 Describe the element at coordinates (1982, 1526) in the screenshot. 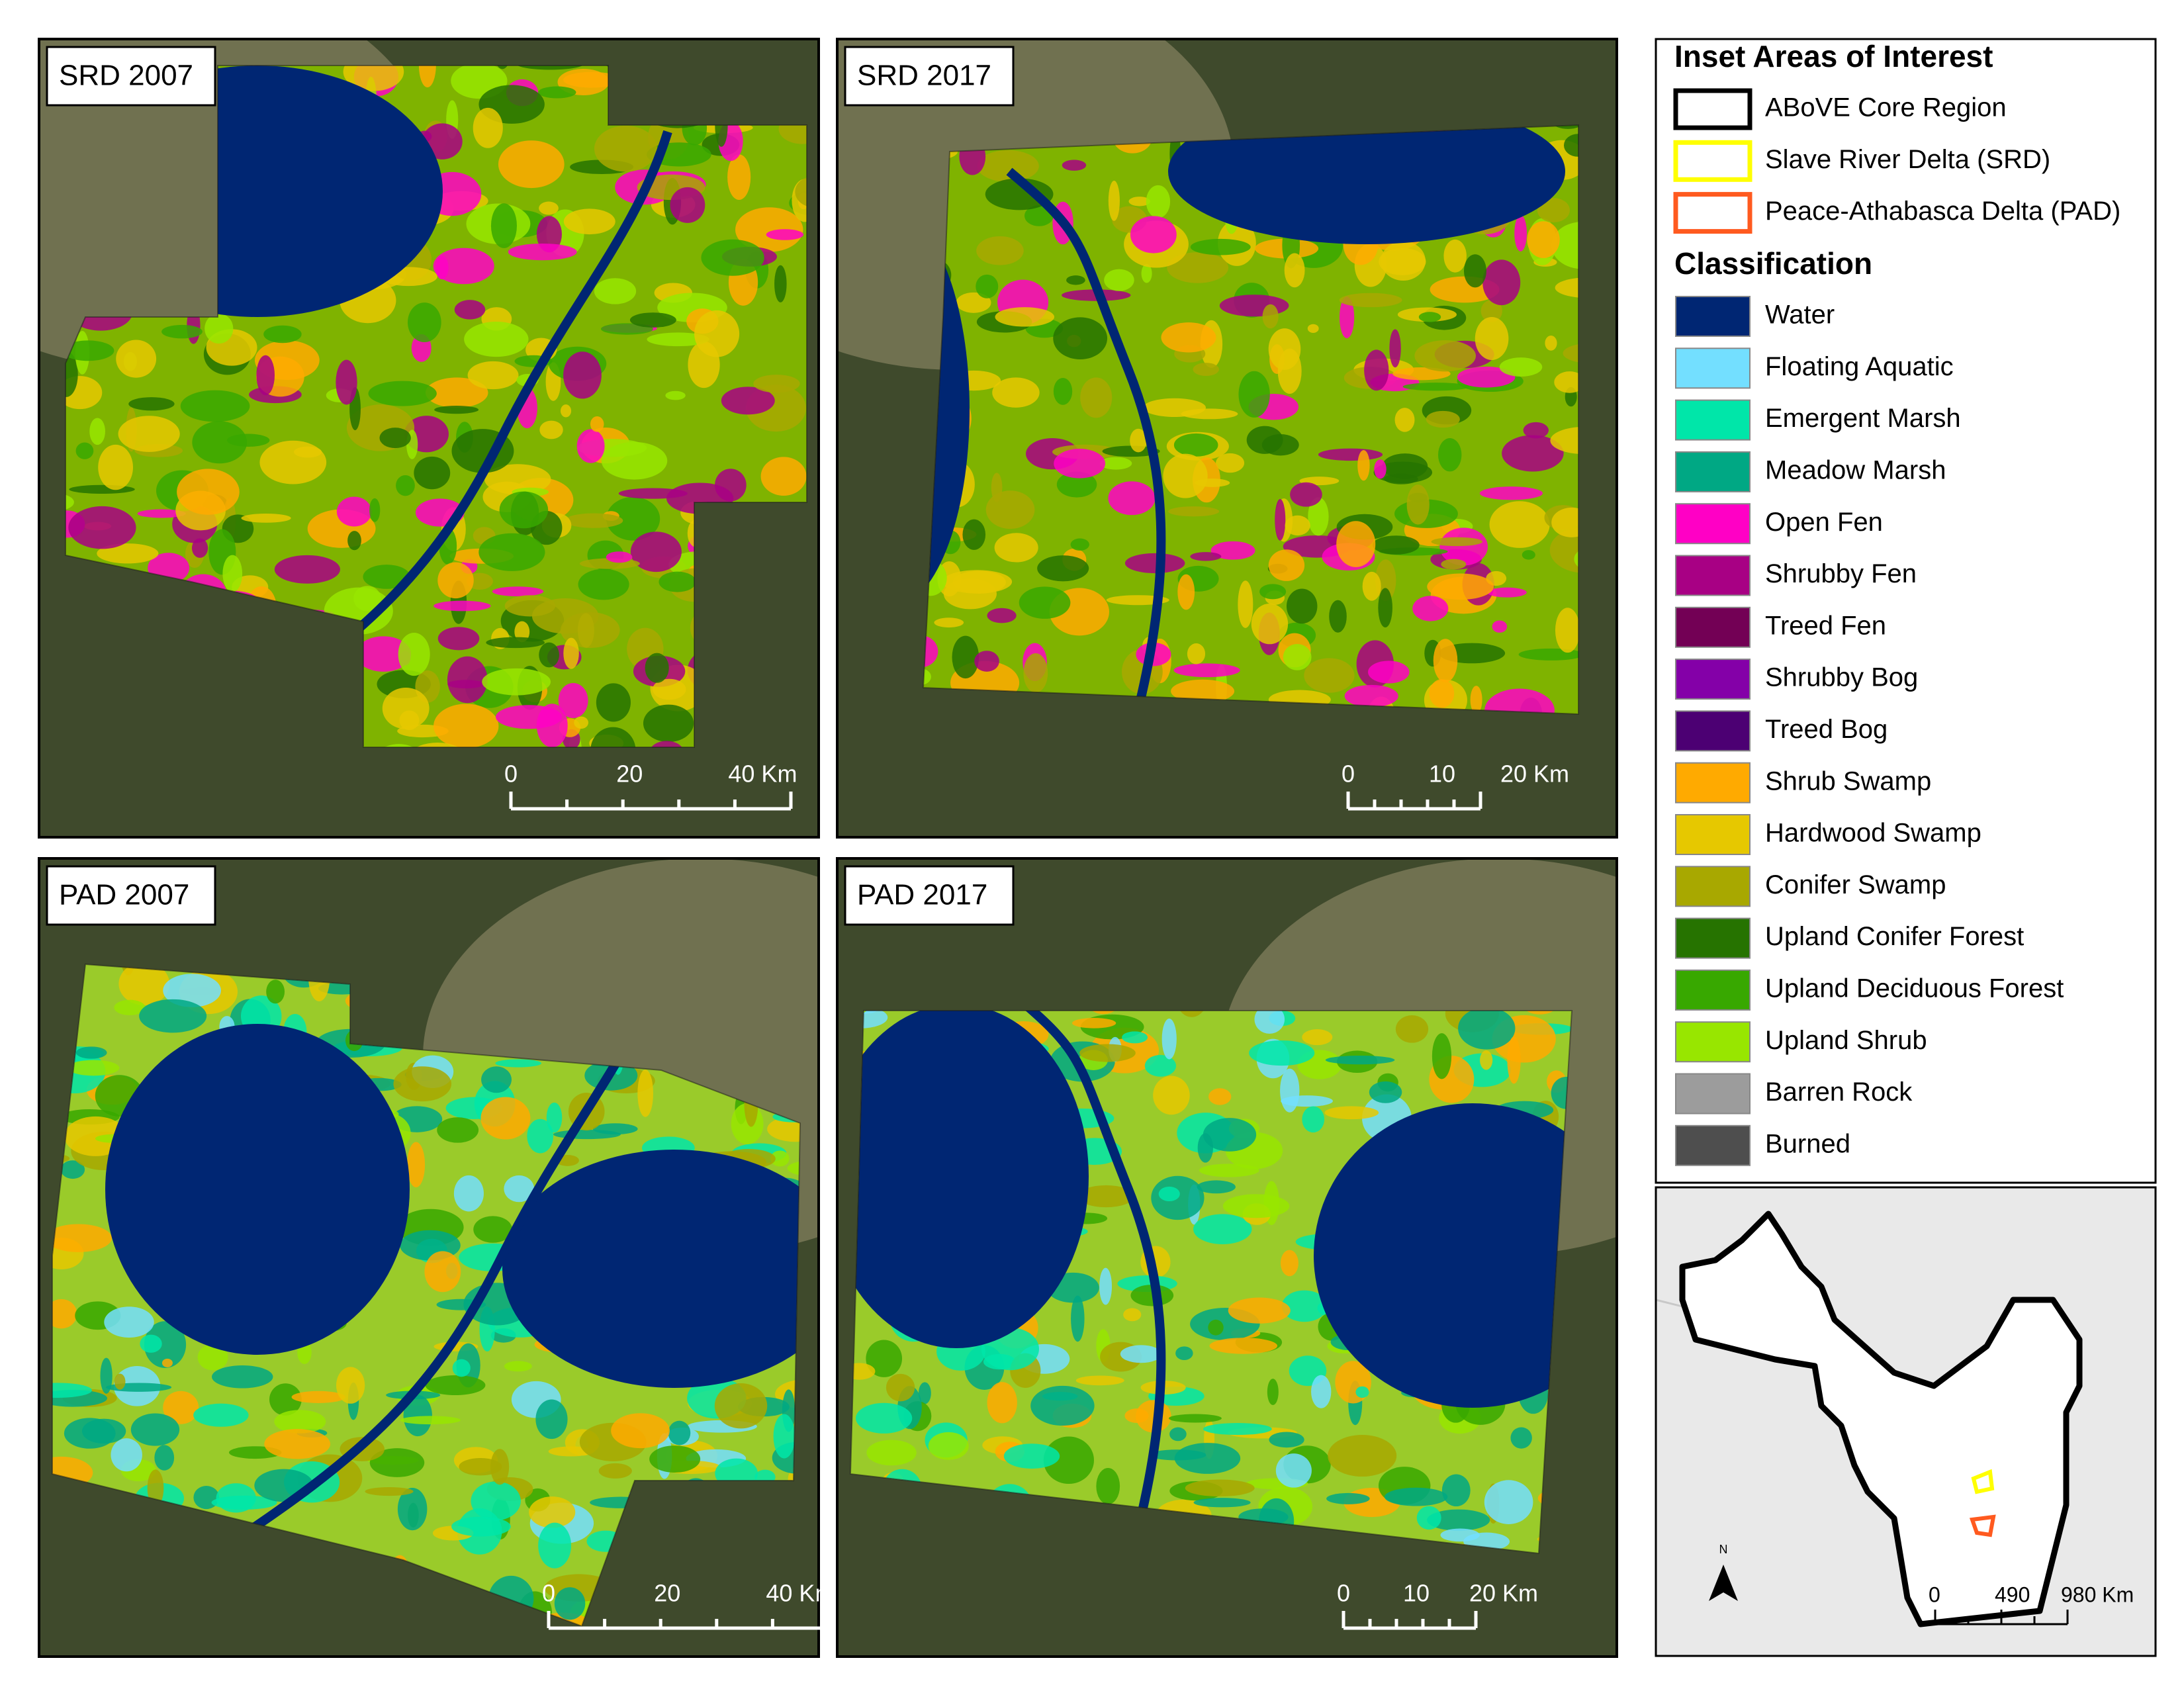

I see `peace-athabasca-delta` at that location.